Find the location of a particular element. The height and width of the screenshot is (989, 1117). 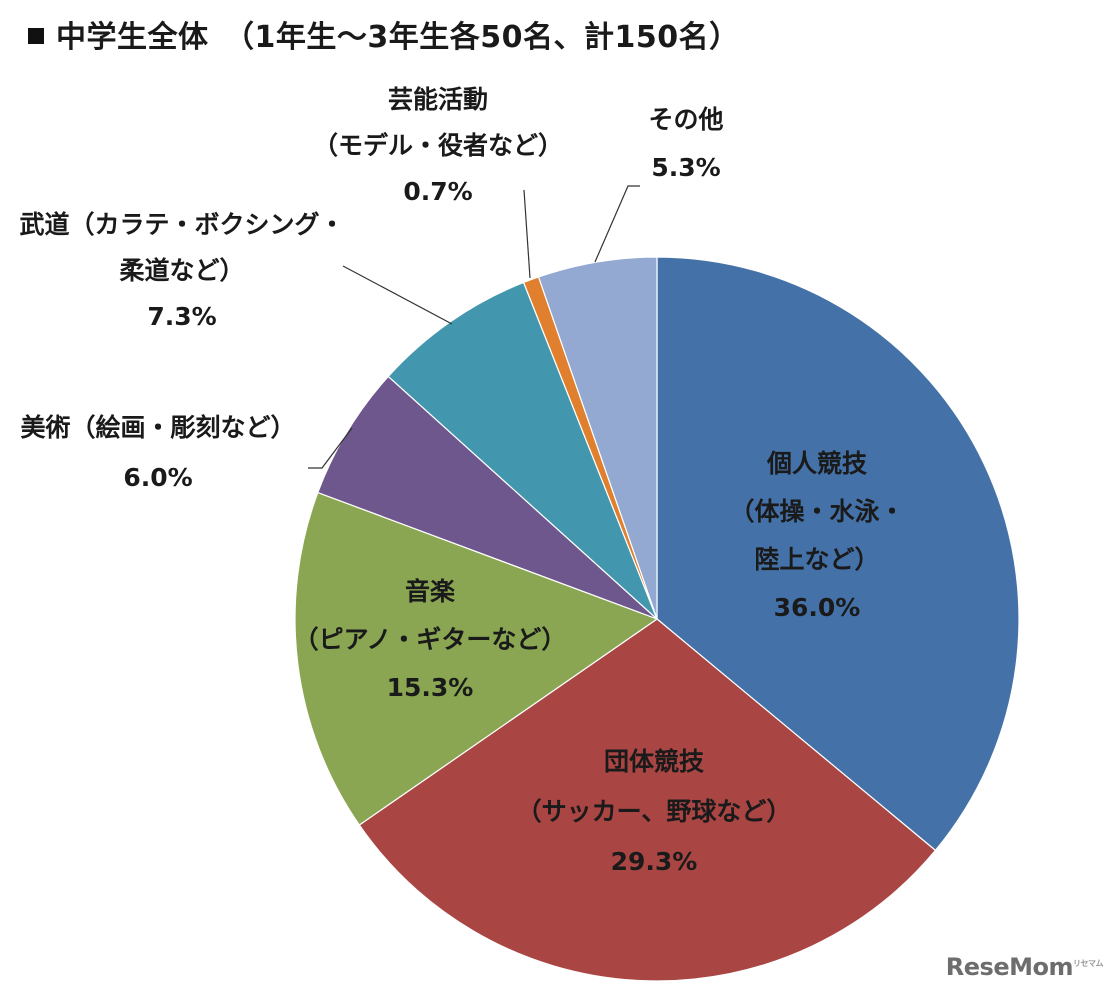

slice-label-3: 音楽 （ピアノ・ギターなど） 15.3% is located at coordinates (430, 639).